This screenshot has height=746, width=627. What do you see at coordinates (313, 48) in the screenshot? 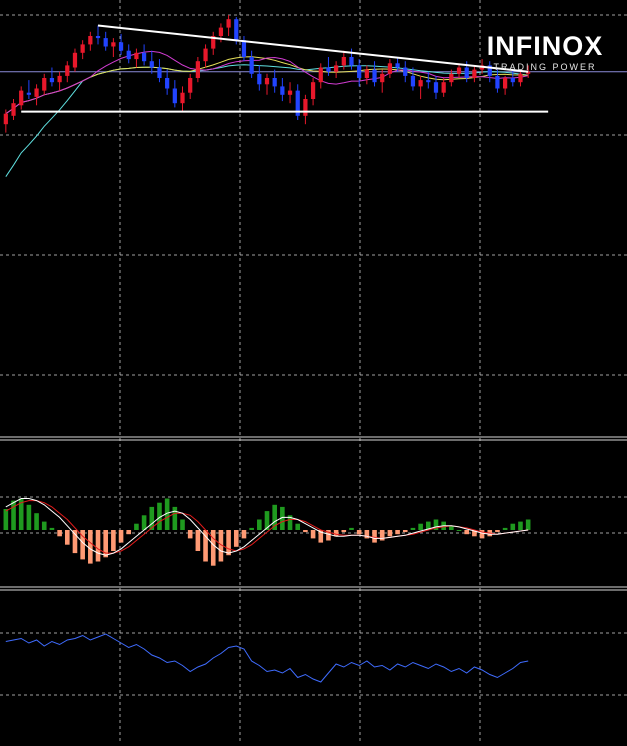
I see `descending-trendline` at bounding box center [313, 48].